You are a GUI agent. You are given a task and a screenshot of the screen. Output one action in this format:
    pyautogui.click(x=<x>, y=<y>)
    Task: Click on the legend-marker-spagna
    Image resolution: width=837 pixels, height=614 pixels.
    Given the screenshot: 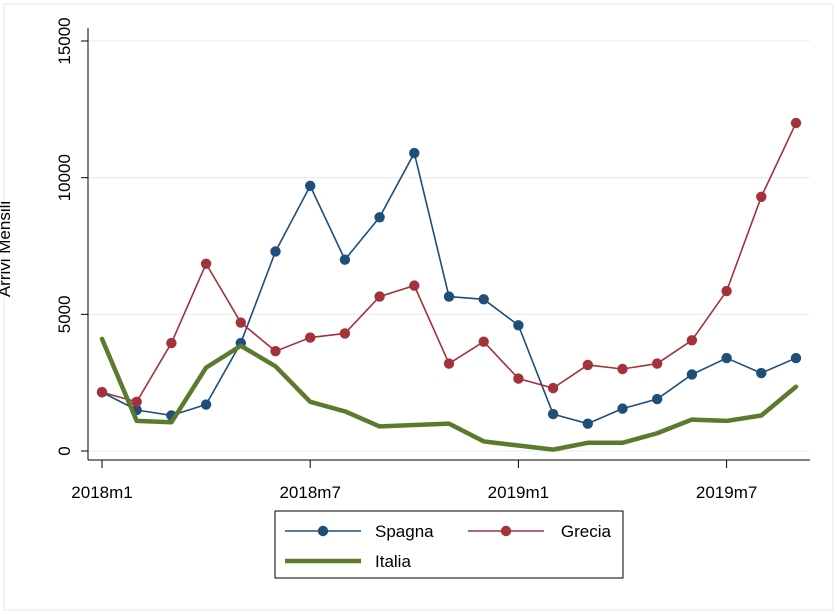 What is the action you would take?
    pyautogui.click(x=323, y=531)
    